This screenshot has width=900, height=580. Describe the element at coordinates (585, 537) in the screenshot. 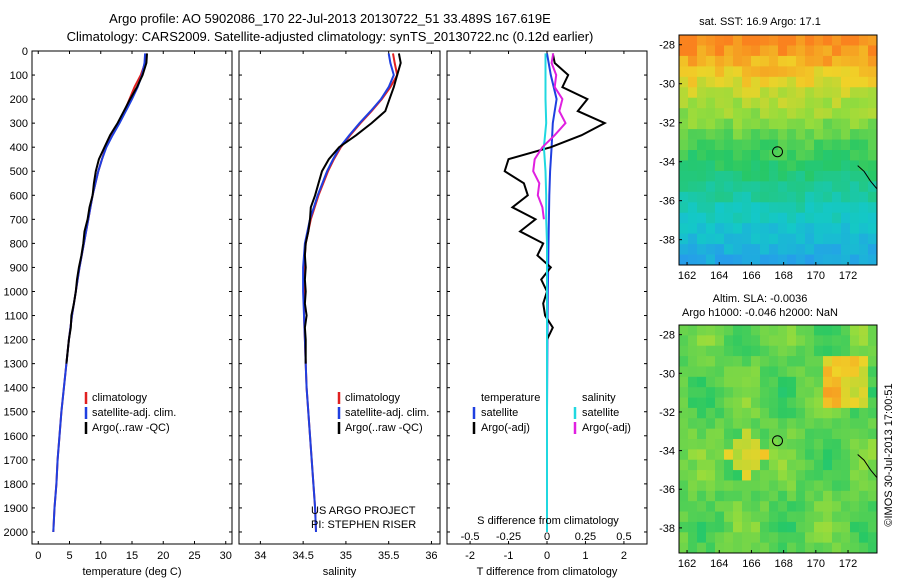

I see `top-x-tick-label: 0.25` at that location.